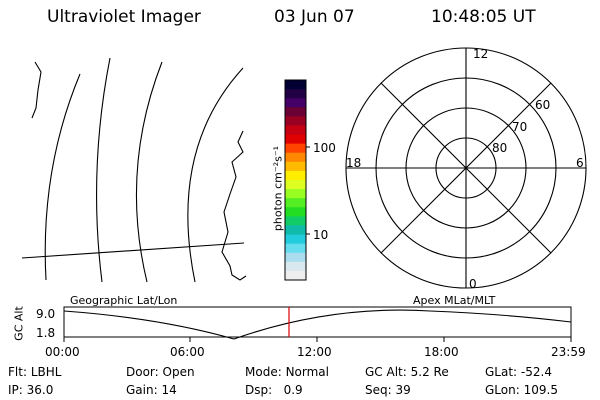 The image size is (600, 400). What do you see at coordinates (178, 372) in the screenshot?
I see `door-value: Open` at bounding box center [178, 372].